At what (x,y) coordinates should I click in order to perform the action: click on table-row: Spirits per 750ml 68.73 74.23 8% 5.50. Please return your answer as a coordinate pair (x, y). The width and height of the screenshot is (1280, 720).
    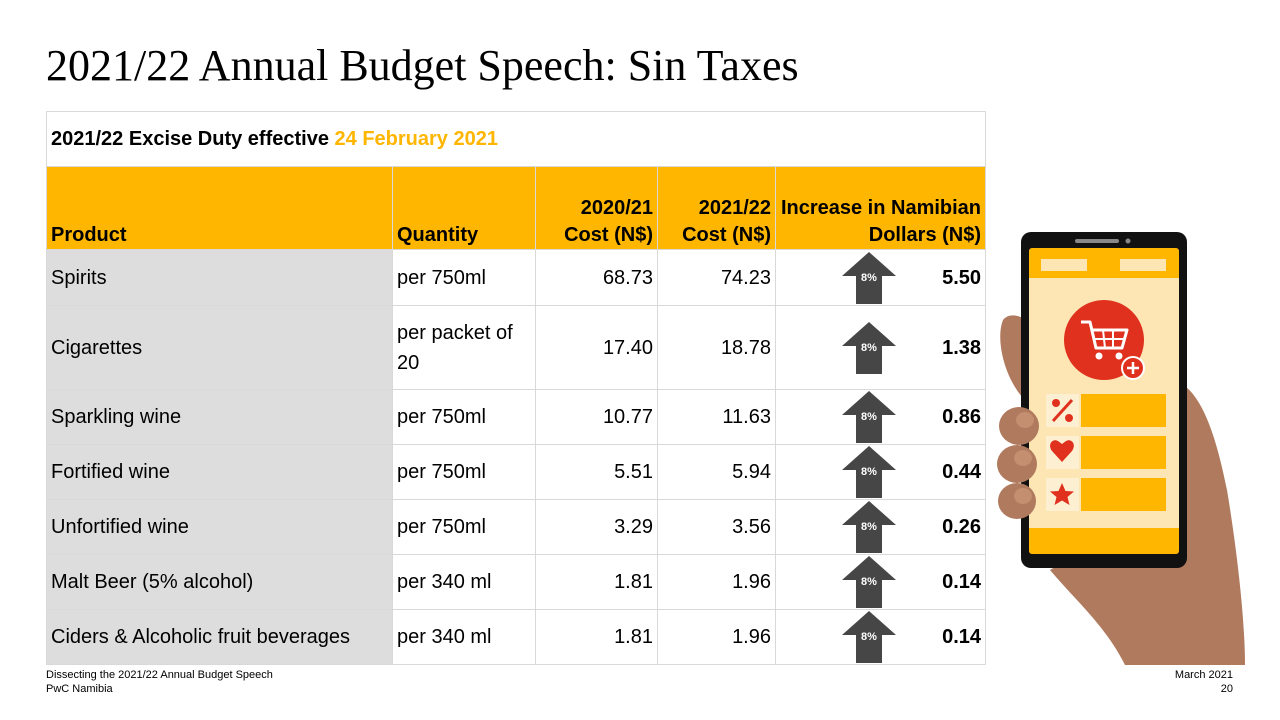
    Looking at the image, I should click on (516, 277).